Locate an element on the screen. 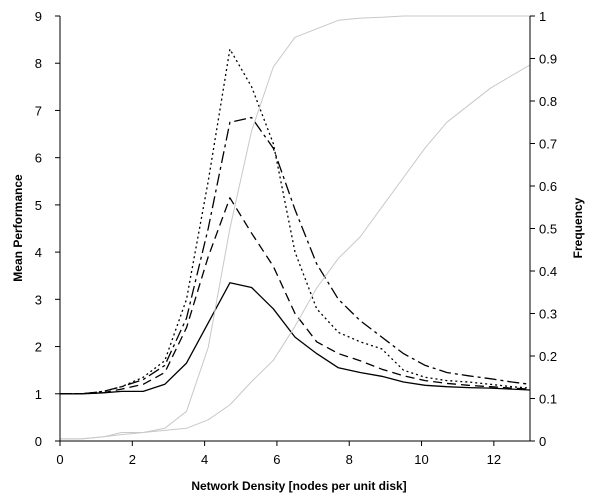  x-tick-label: 8 is located at coordinates (349, 459).